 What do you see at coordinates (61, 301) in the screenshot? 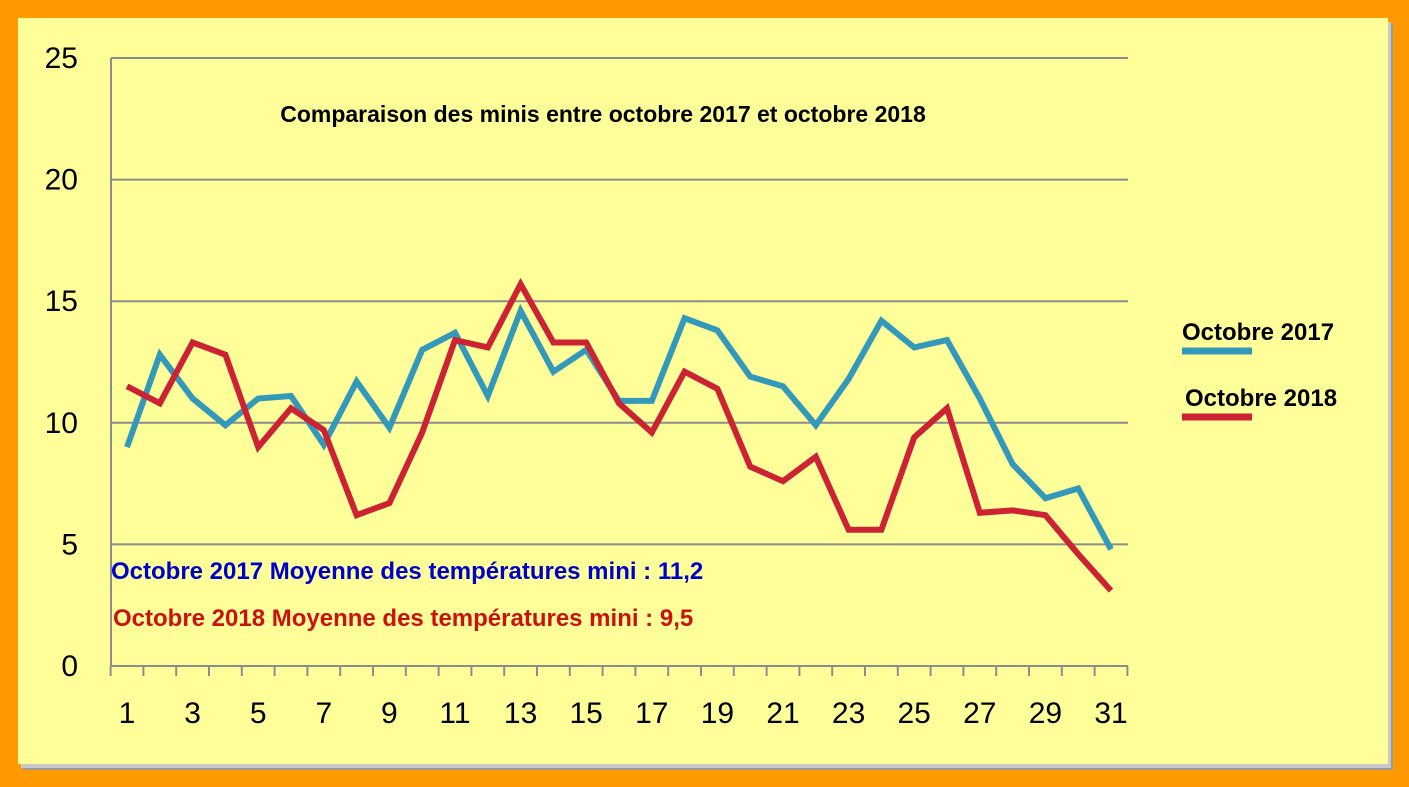
I see `y-tick-label: 15` at bounding box center [61, 301].